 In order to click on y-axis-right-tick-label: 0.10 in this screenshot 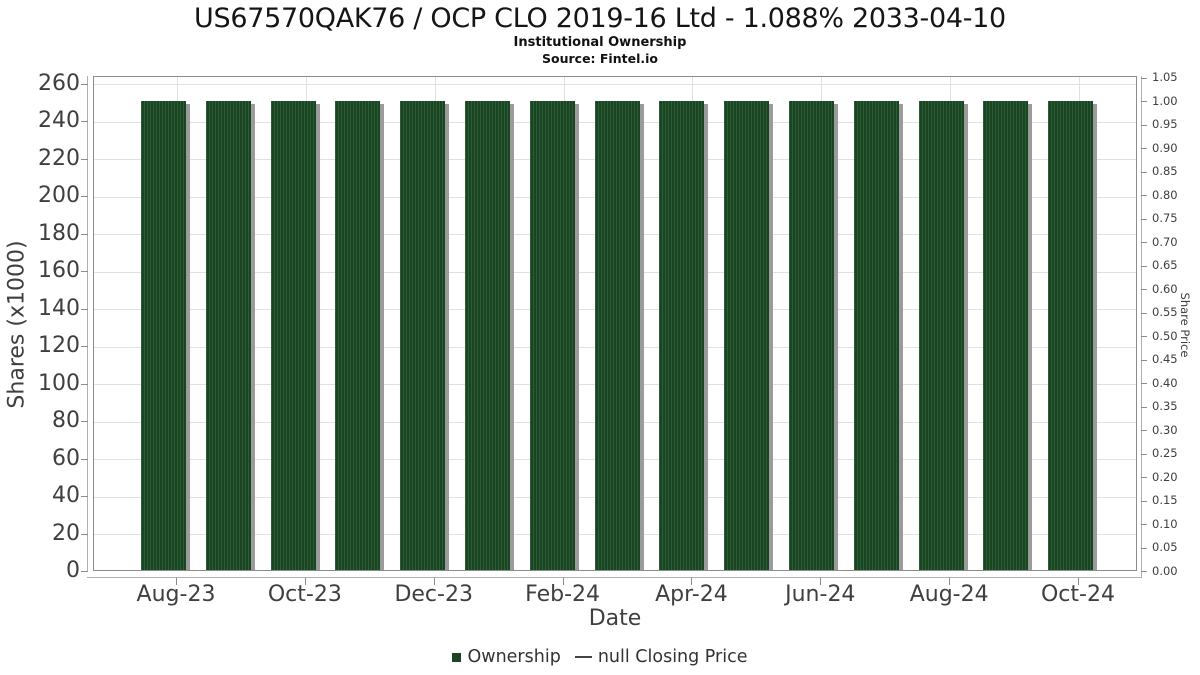, I will do `click(1165, 523)`.